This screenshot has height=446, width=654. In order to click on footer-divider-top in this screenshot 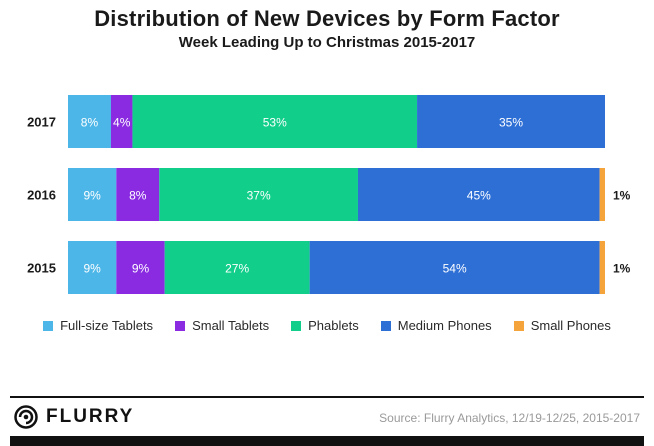, I will do `click(327, 397)`.